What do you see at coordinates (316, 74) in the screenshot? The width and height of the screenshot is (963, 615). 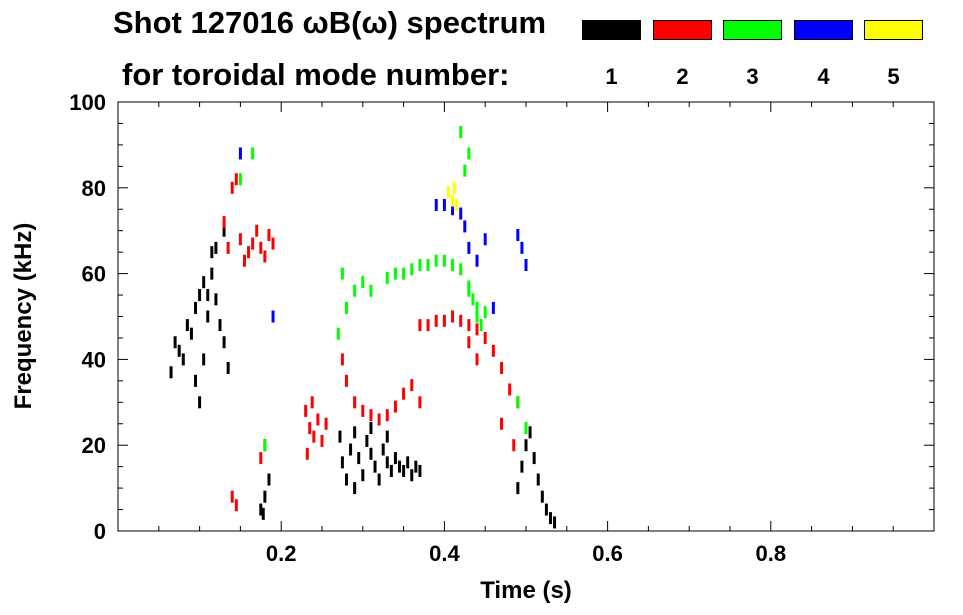 I see `chart-title-line2: for toroidal mode number:` at bounding box center [316, 74].